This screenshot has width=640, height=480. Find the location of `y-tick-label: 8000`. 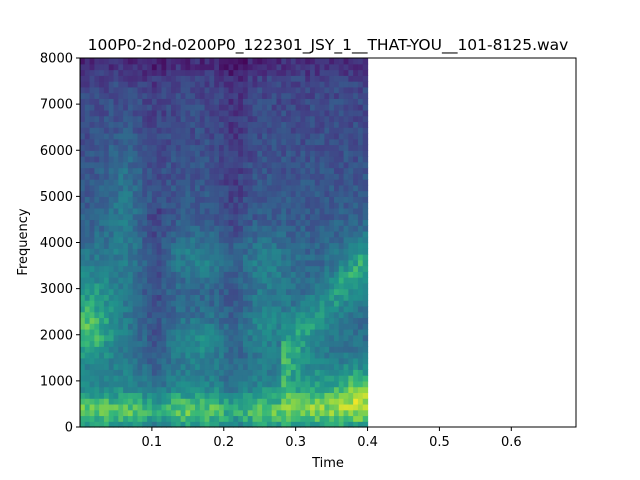

y-tick-label: 8000 is located at coordinates (56, 59).